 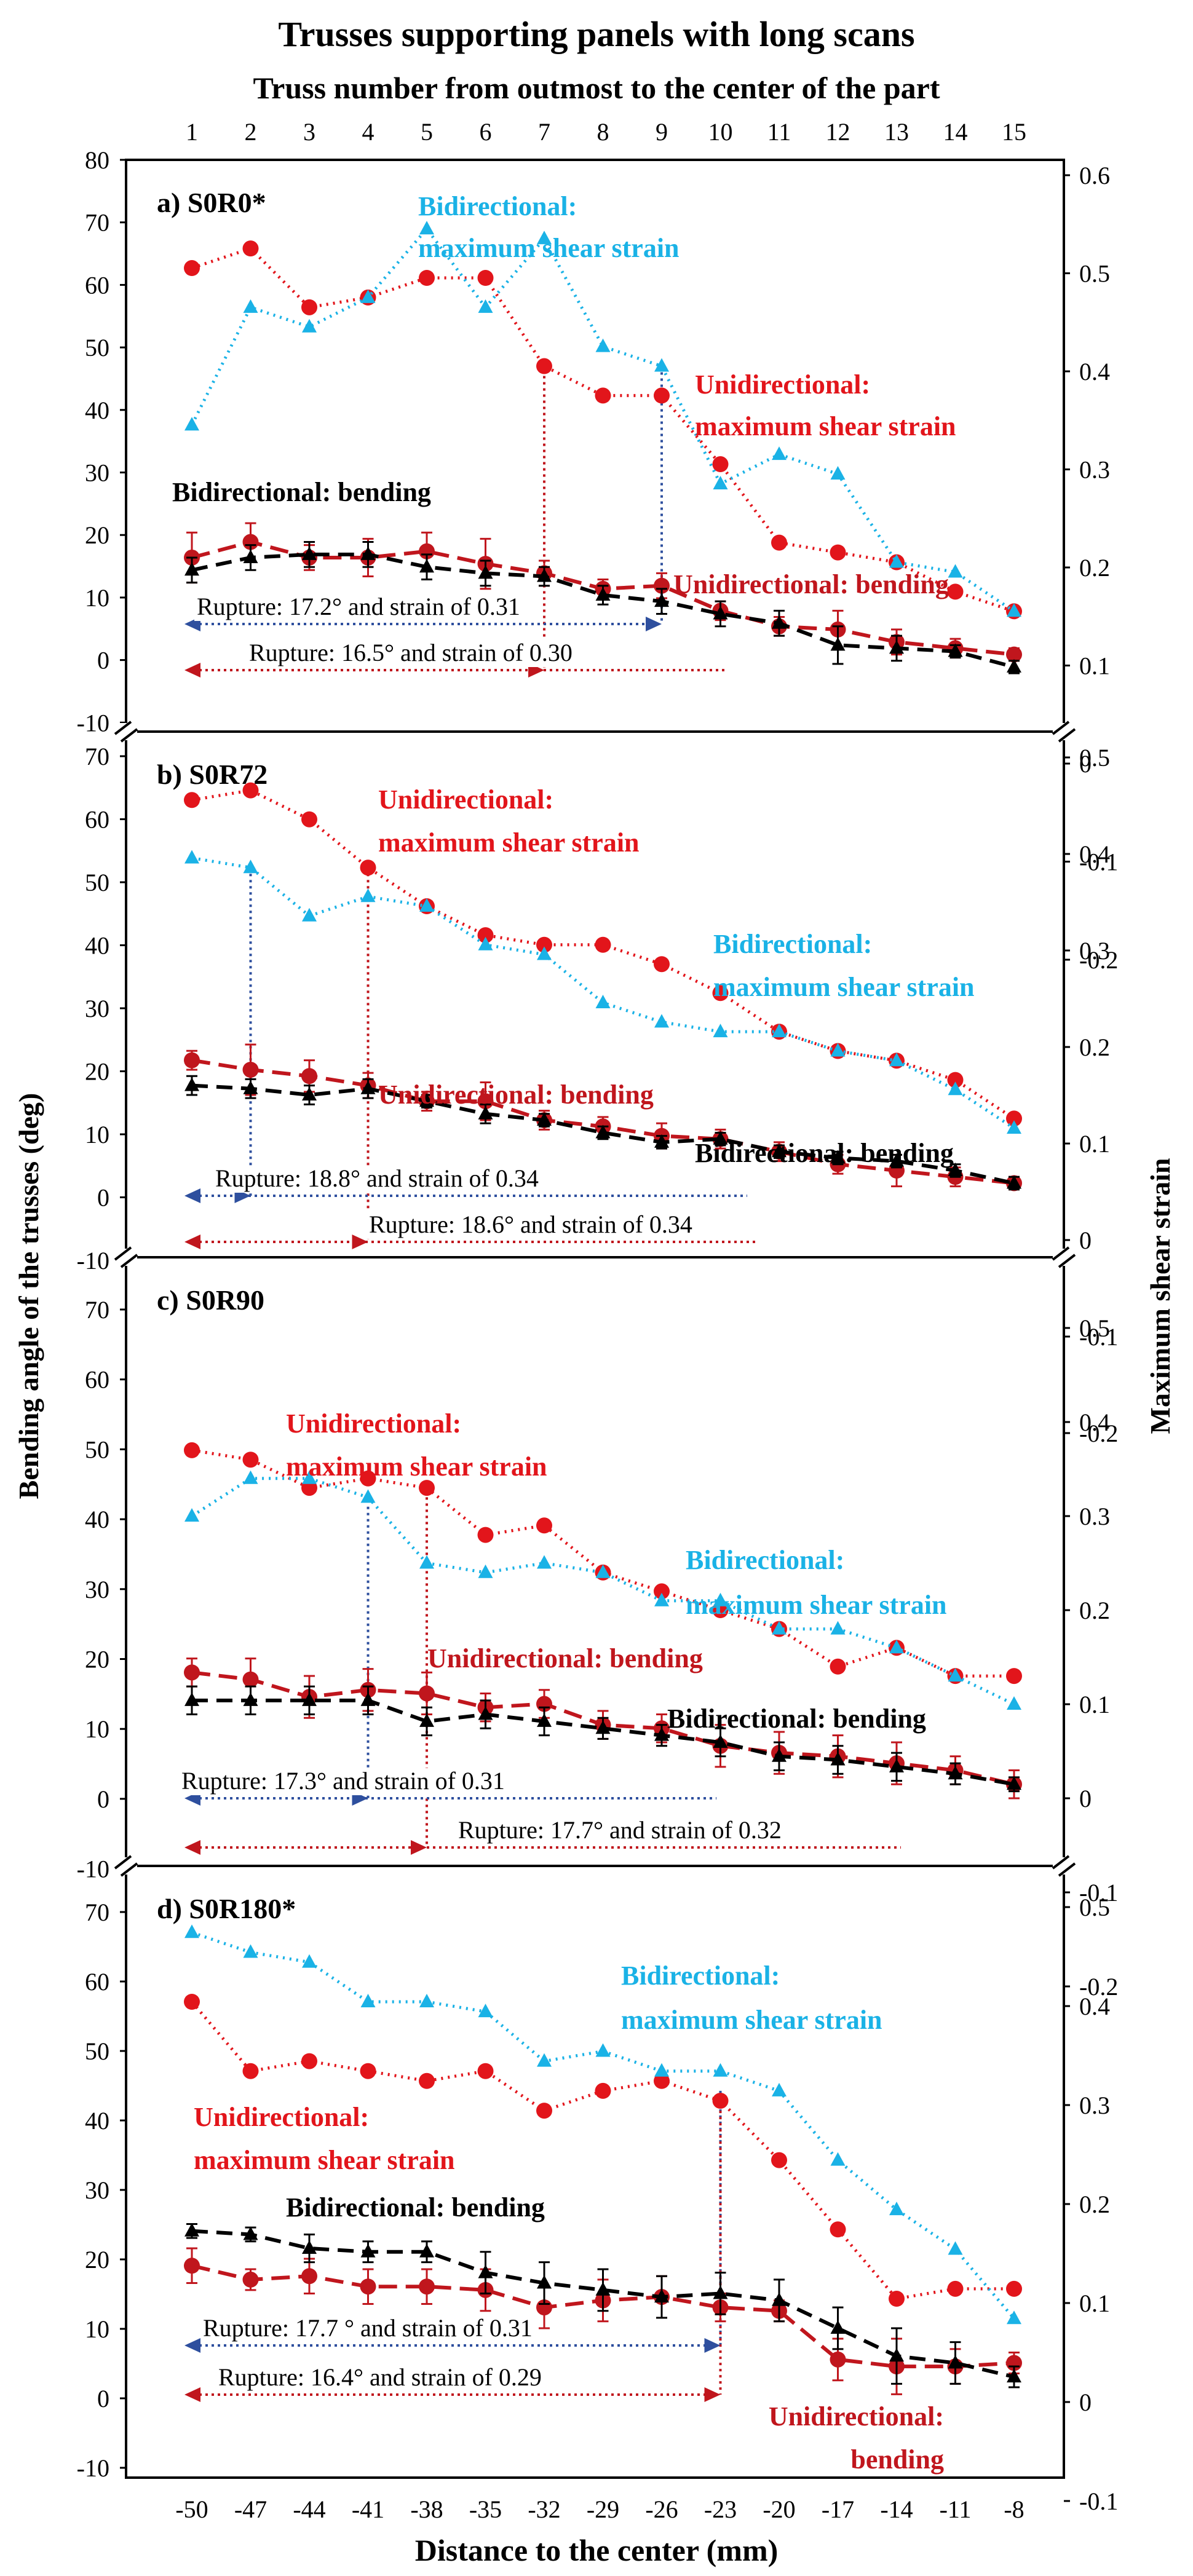 What do you see at coordinates (620, 1830) in the screenshot?
I see `rupture-label: Rupture: 17.7° and strain of 0.32` at bounding box center [620, 1830].